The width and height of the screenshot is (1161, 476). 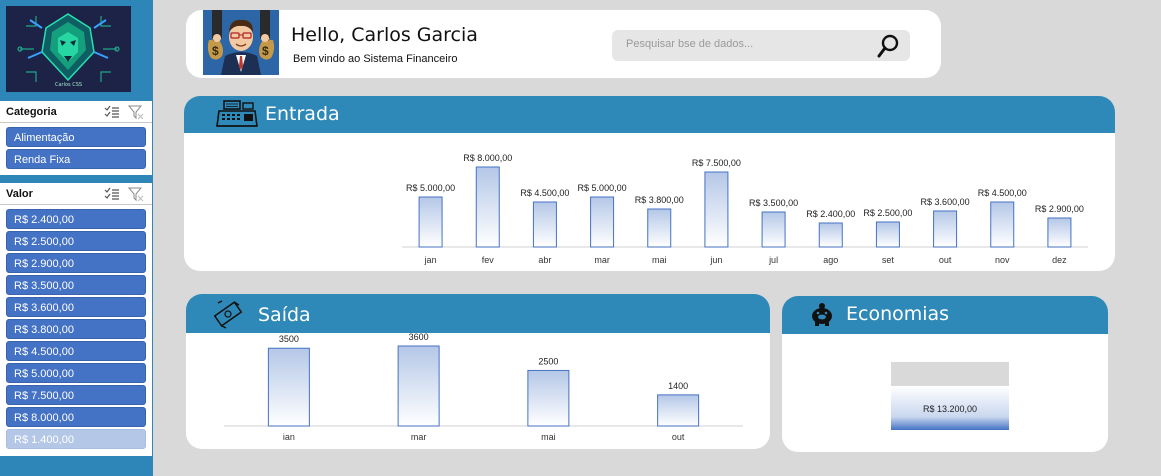 What do you see at coordinates (76, 351) in the screenshot?
I see `value-slicer-item: R$ 4.500,00` at bounding box center [76, 351].